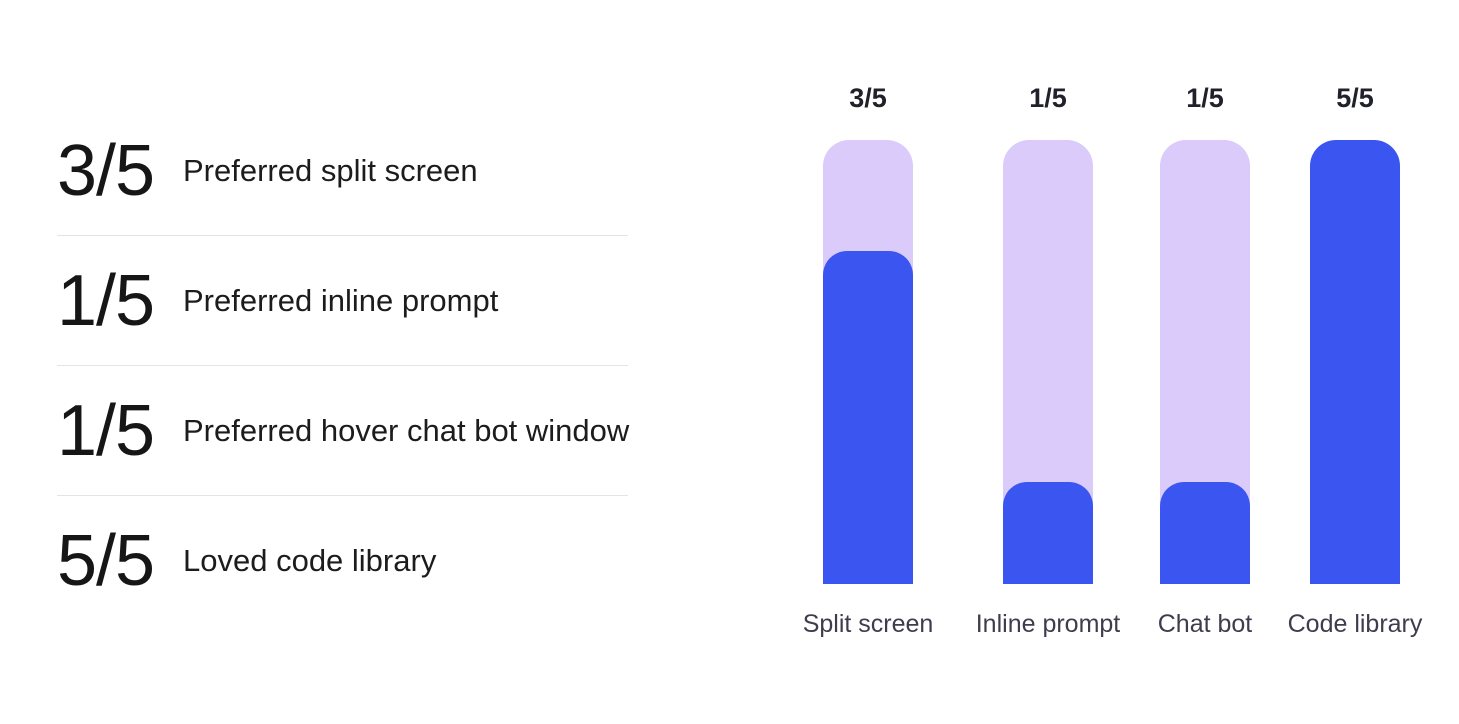  Describe the element at coordinates (330, 170) in the screenshot. I see `stat-label: Preferred split screen` at that location.